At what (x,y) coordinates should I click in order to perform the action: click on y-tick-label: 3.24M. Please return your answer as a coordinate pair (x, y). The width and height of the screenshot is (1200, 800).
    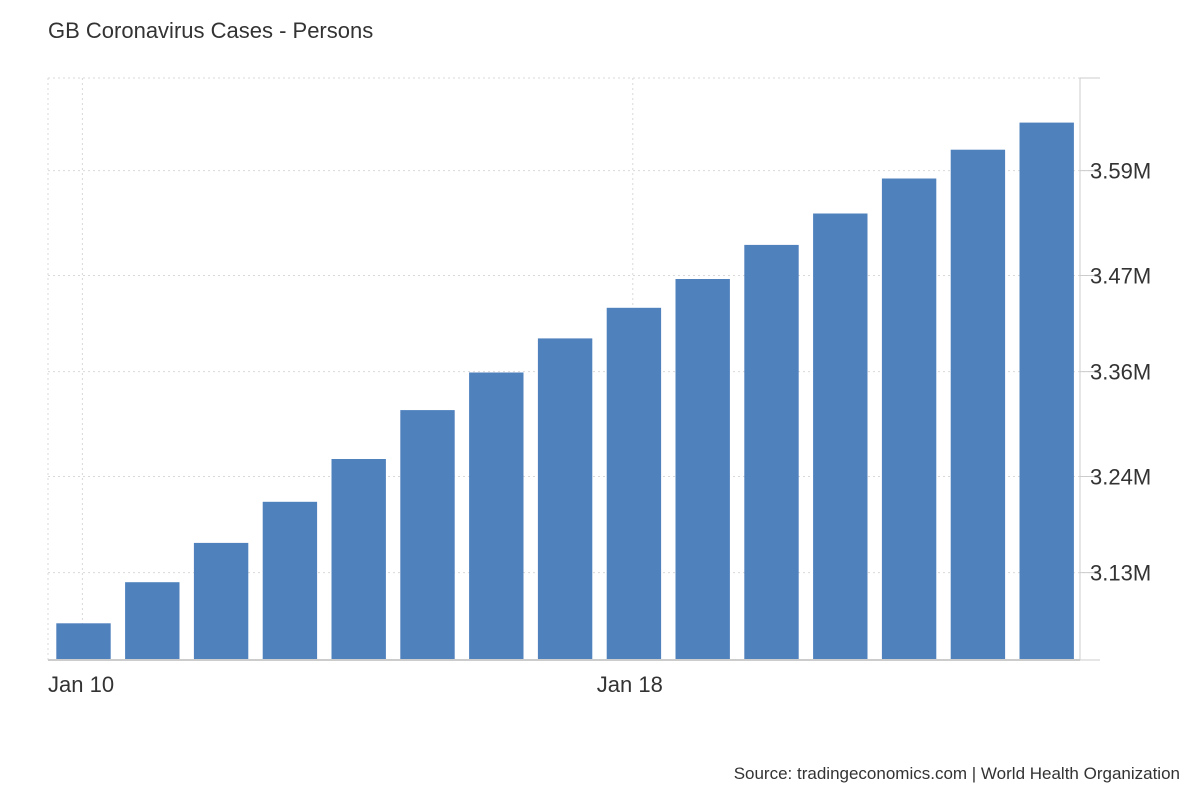
    Looking at the image, I should click on (1120, 476).